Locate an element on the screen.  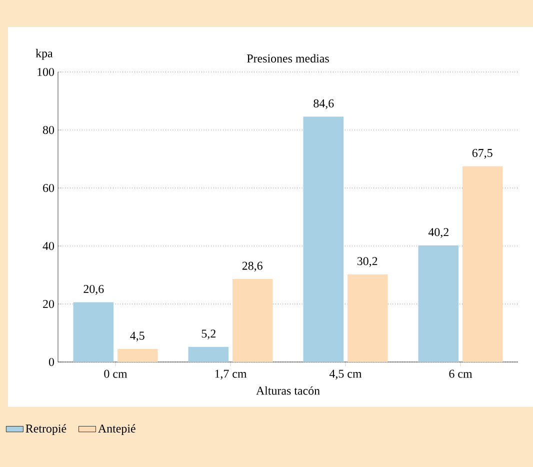
data-label: 40,2 is located at coordinates (438, 233).